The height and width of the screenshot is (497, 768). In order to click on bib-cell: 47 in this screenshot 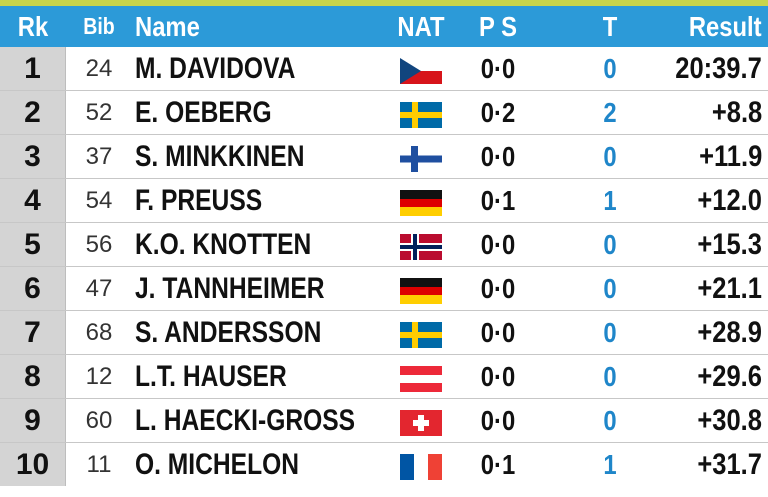, I will do `click(99, 288)`.